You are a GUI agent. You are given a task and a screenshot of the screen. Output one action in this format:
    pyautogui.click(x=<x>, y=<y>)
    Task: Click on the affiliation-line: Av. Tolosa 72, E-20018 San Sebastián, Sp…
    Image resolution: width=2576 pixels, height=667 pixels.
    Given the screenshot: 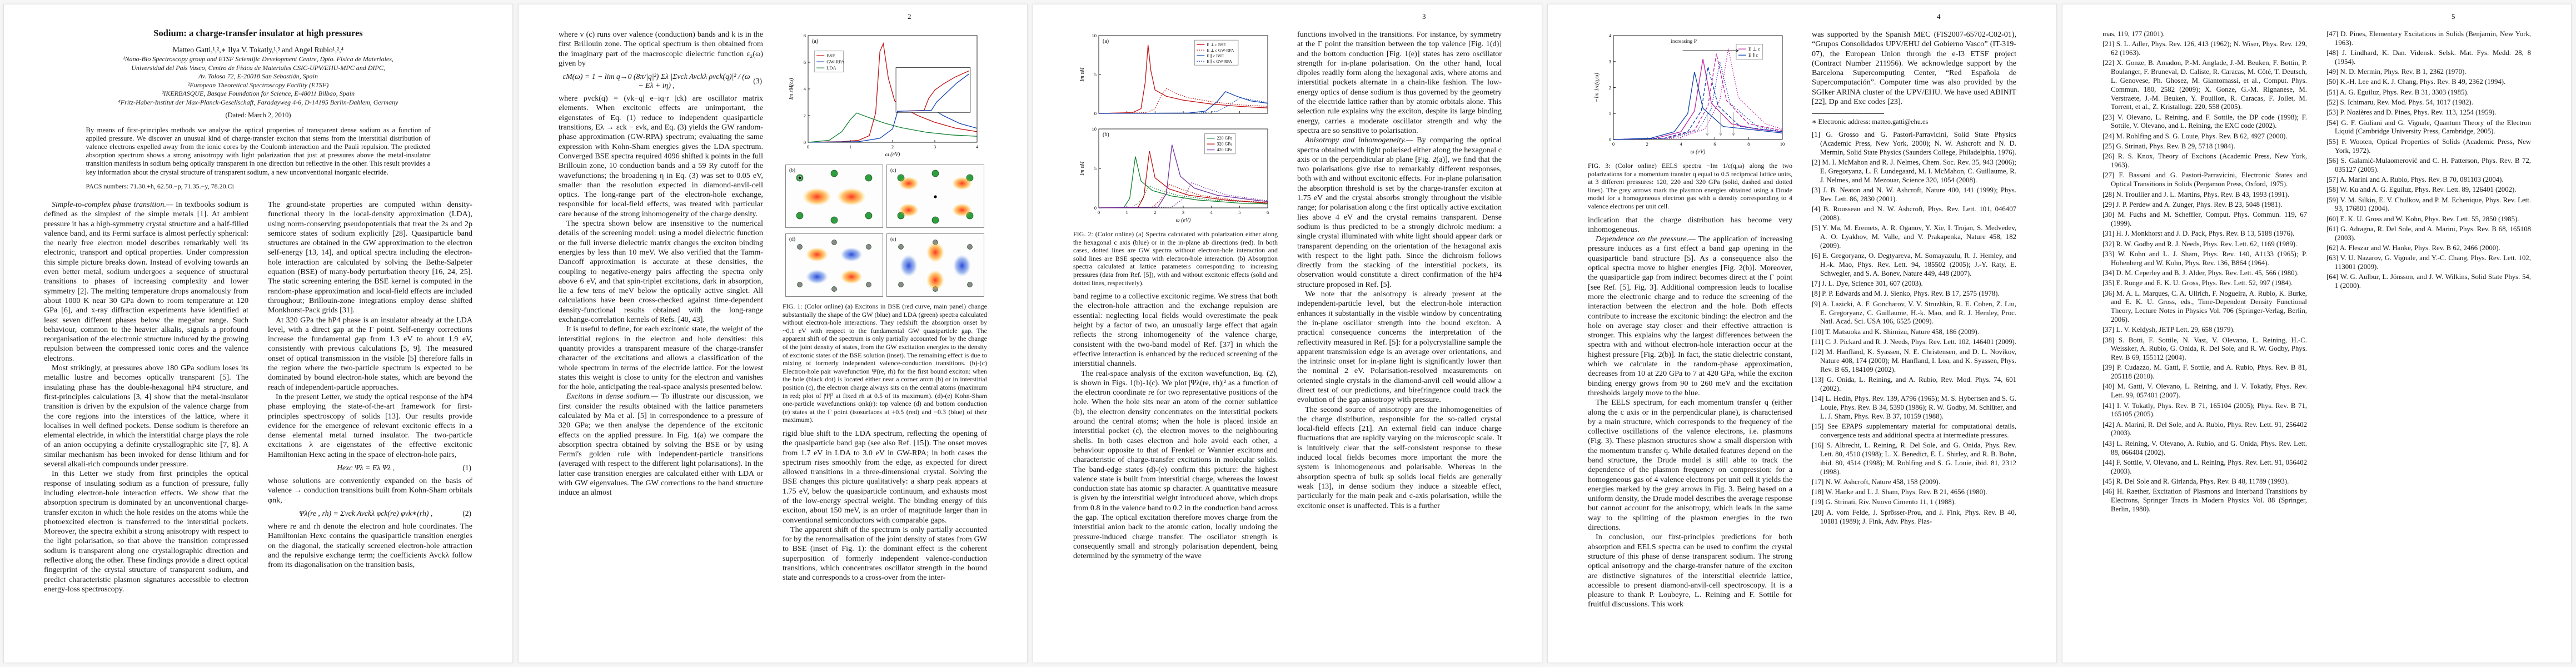 What is the action you would take?
    pyautogui.click(x=258, y=76)
    